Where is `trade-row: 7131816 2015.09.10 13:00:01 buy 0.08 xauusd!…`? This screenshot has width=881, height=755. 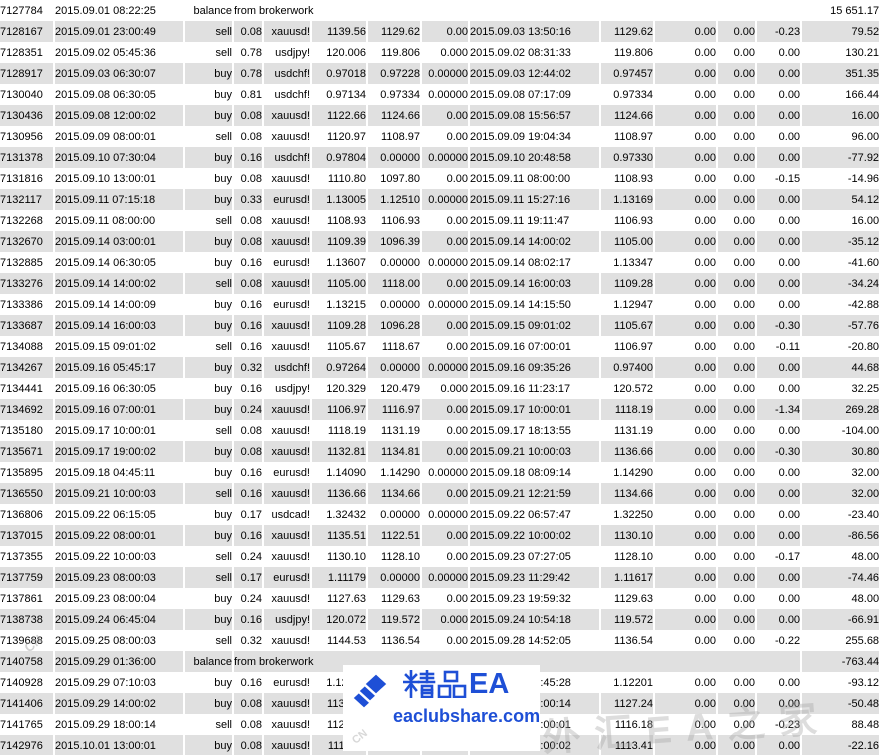
trade-row: 7131816 2015.09.10 13:00:01 buy 0.08 xauusd!… is located at coordinates (440, 178).